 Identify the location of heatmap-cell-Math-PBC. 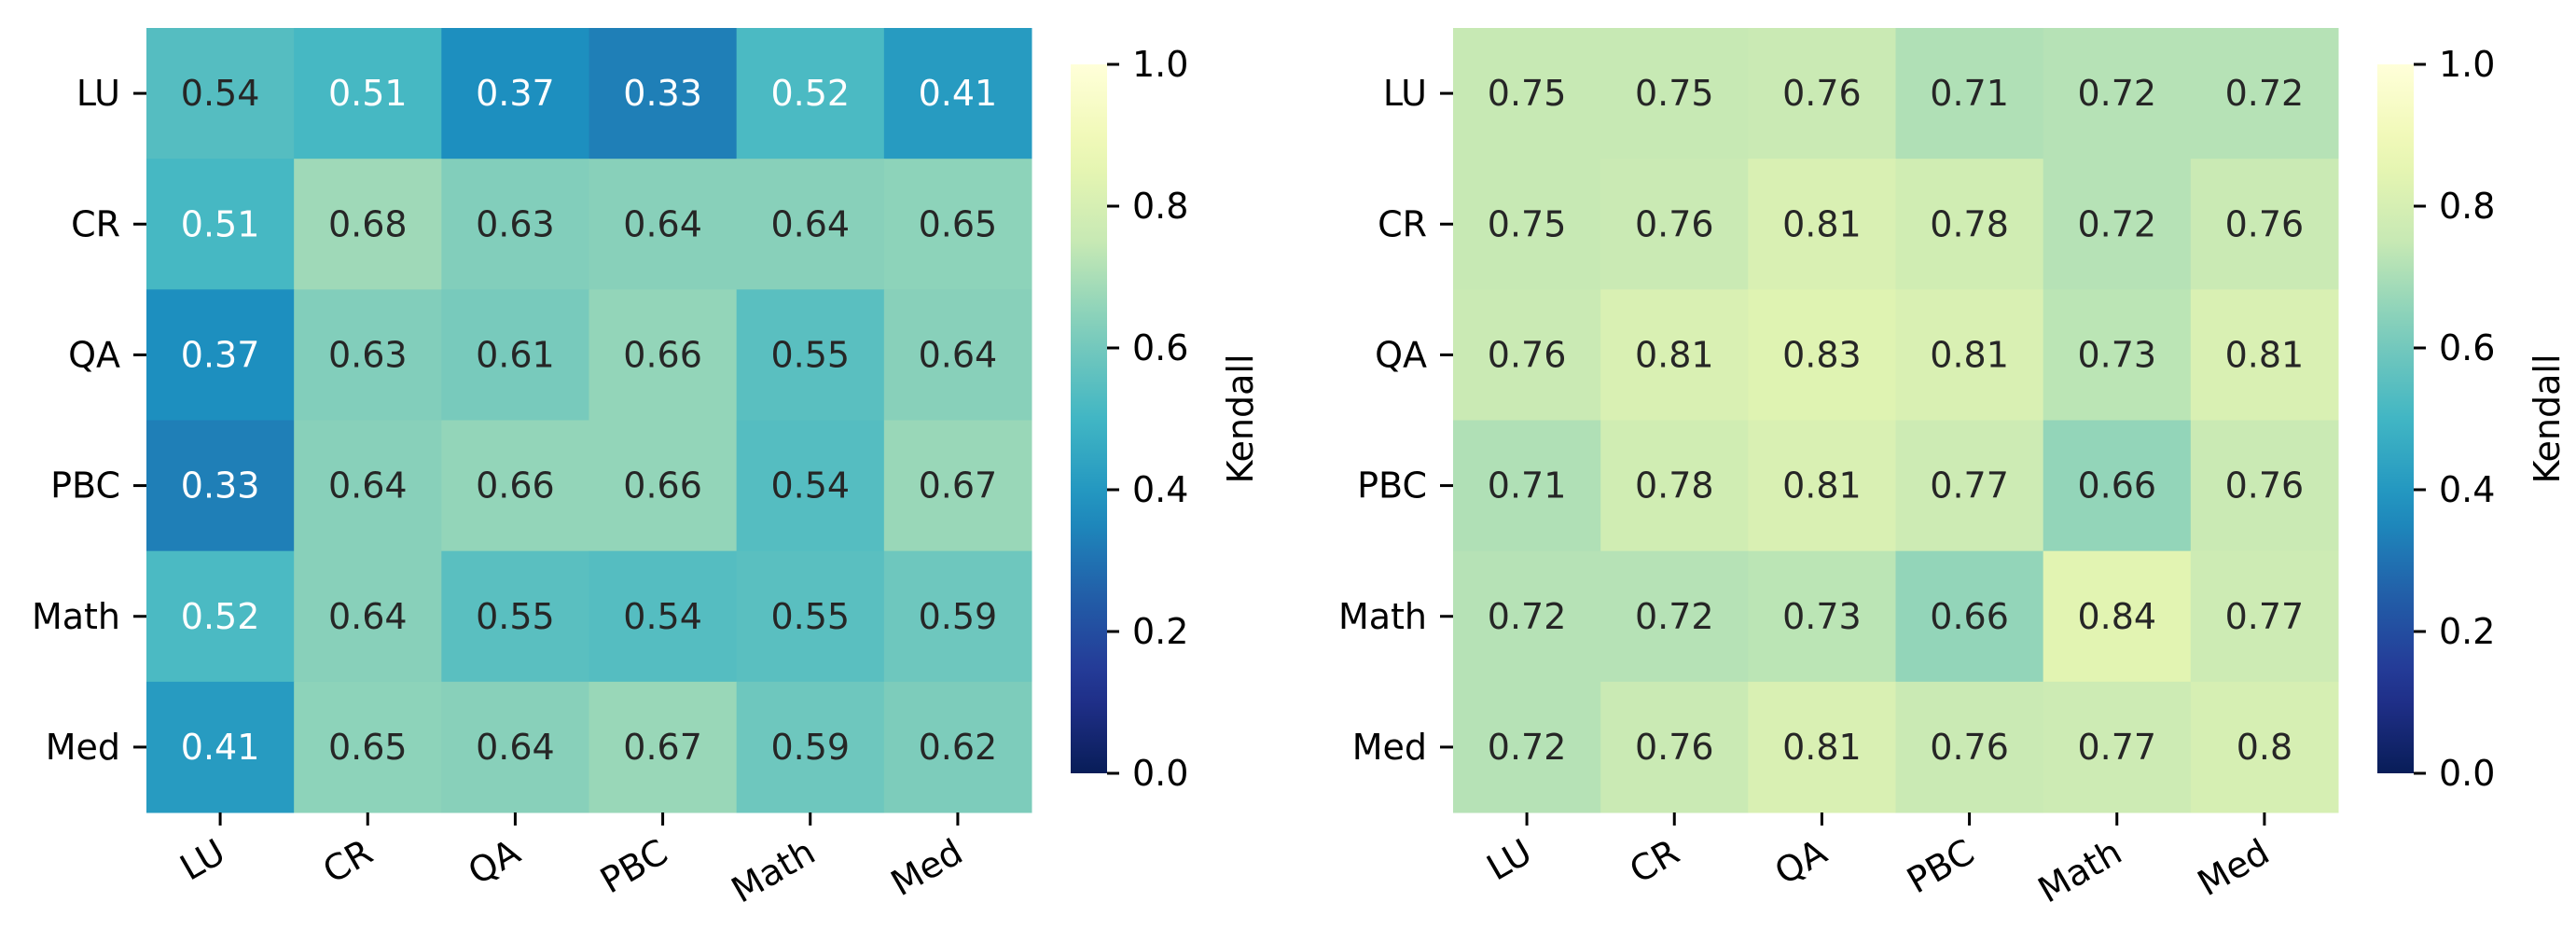
(663, 617).